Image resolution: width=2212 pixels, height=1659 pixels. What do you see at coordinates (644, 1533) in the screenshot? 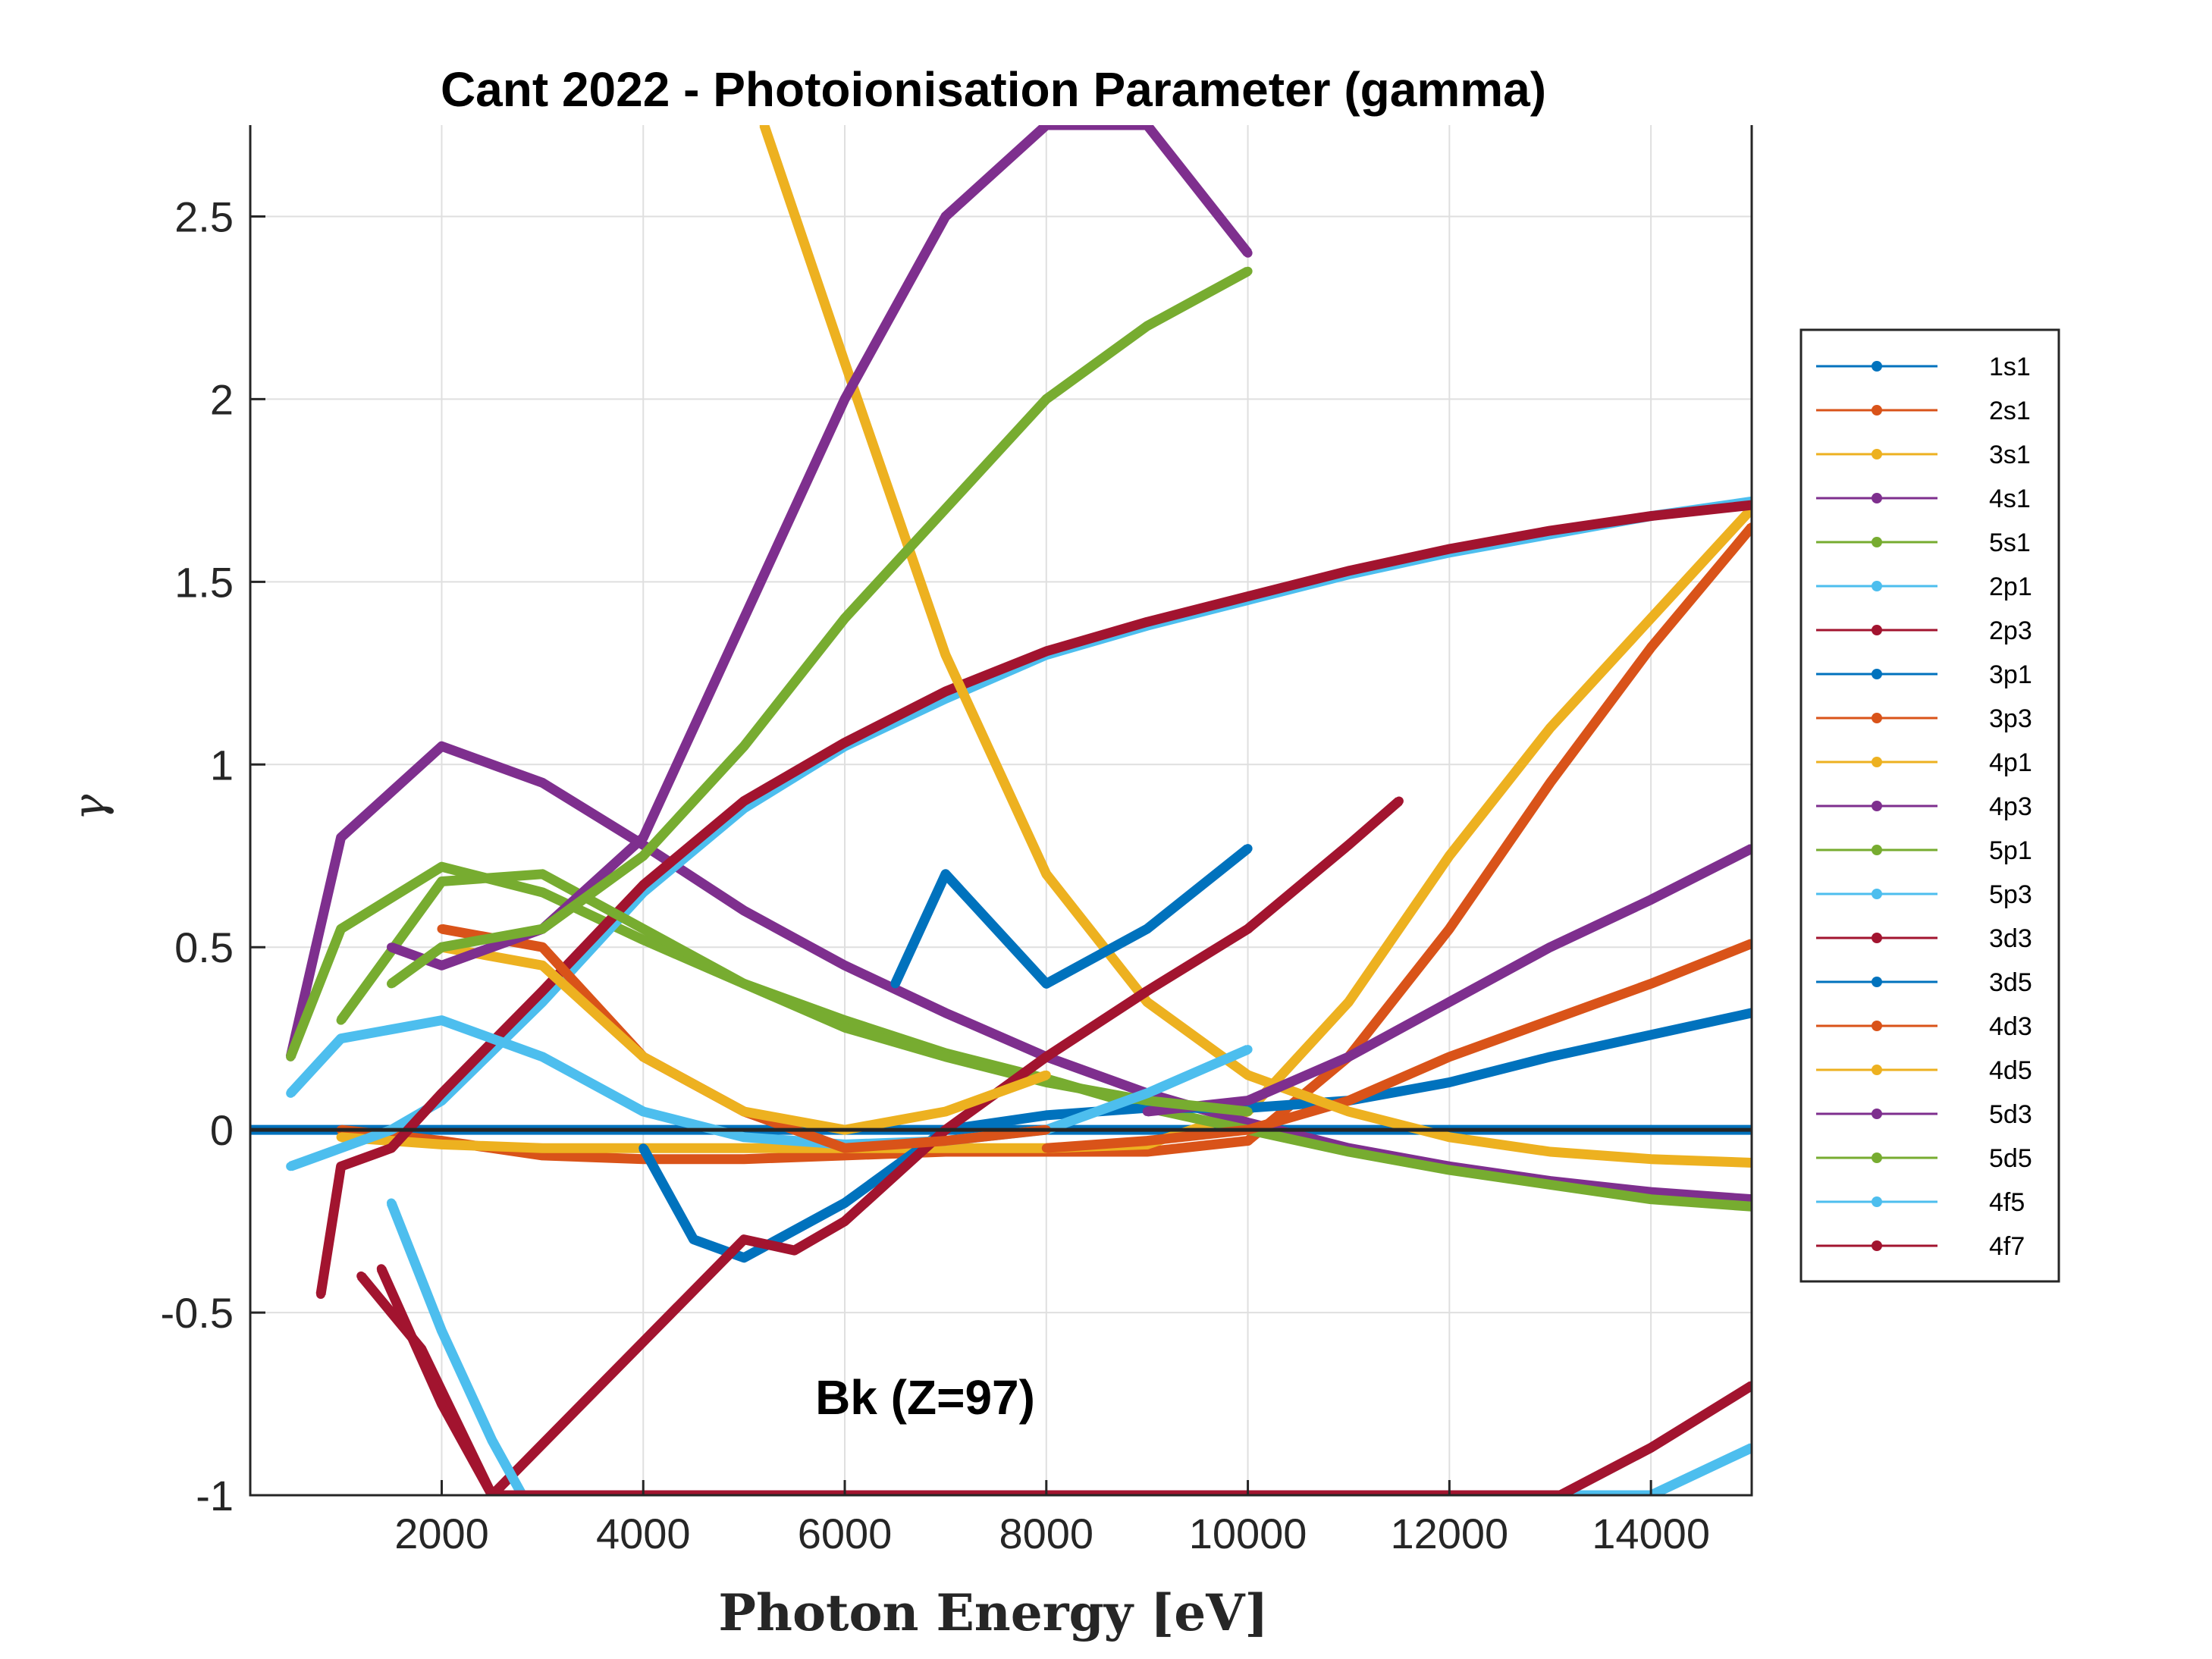
I see `x-tick-label: 4000` at bounding box center [644, 1533].